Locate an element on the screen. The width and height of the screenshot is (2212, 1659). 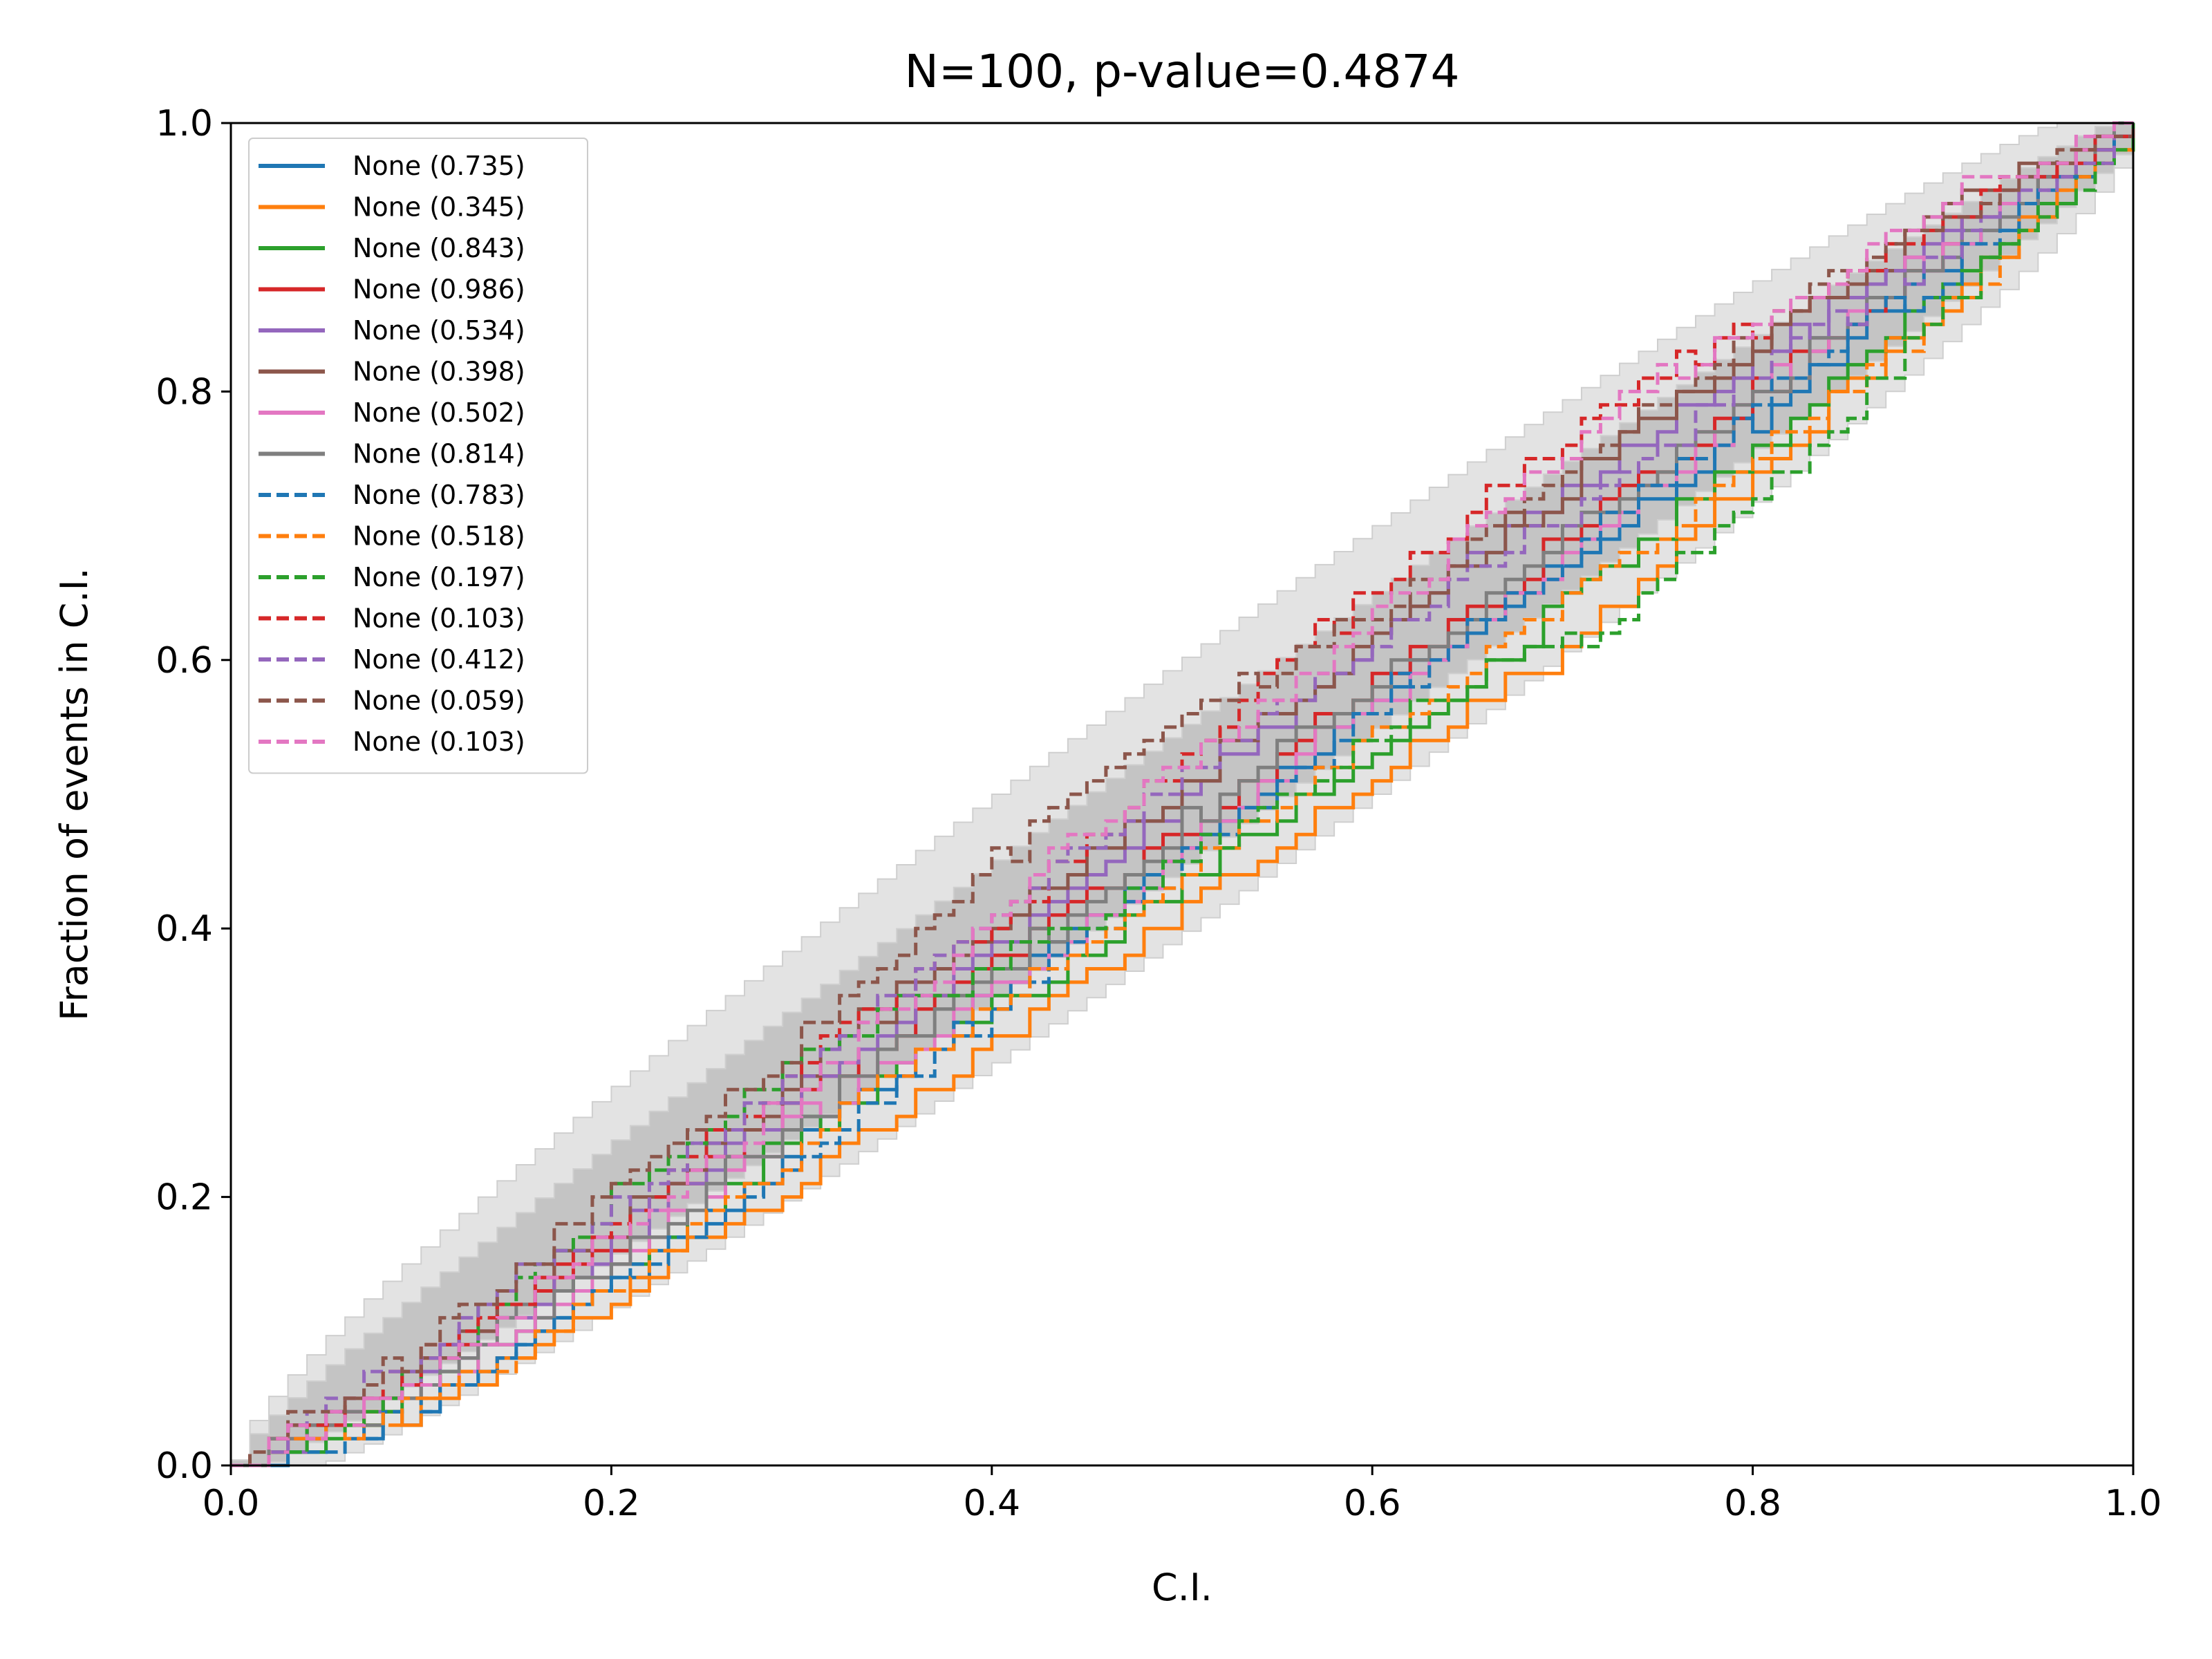
legend-label: None (0.783) is located at coordinates (439, 495).